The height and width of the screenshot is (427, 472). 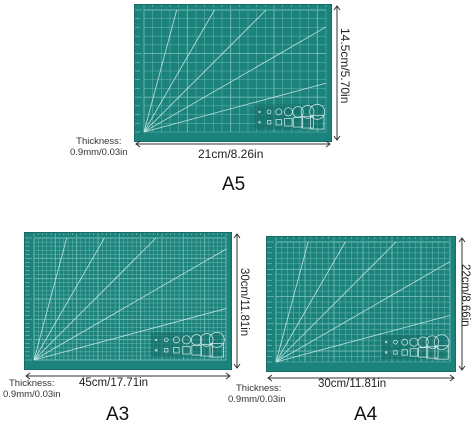 I want to click on a3-mat-image, so click(x=128, y=301).